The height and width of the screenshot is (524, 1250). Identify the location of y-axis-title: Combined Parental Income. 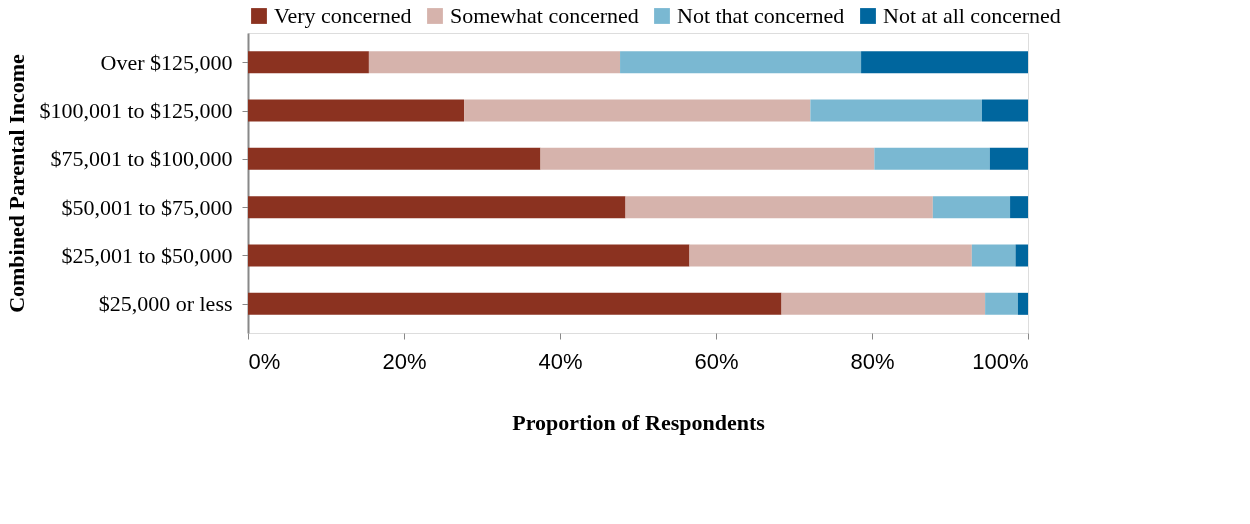
(16, 183).